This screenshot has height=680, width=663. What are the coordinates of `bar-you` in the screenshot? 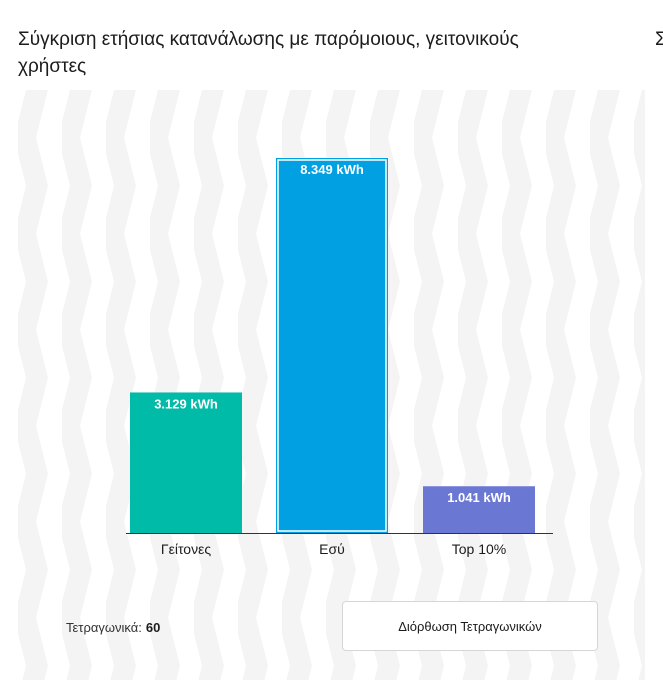 It's located at (332, 345).